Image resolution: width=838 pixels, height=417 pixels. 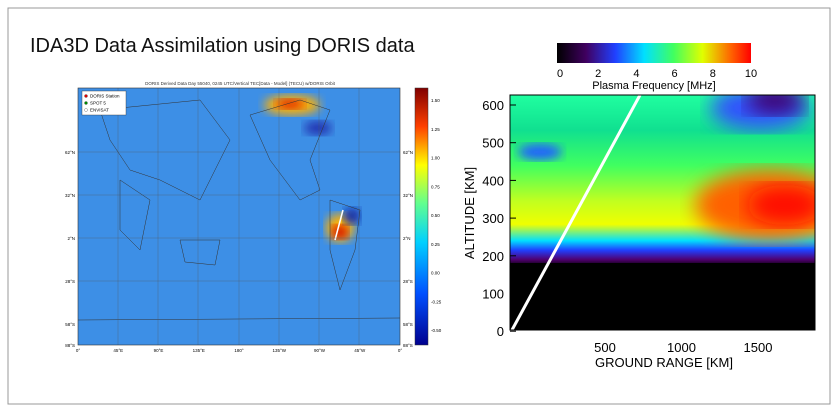 I want to click on lat-label: 62°N, so click(x=70, y=152).